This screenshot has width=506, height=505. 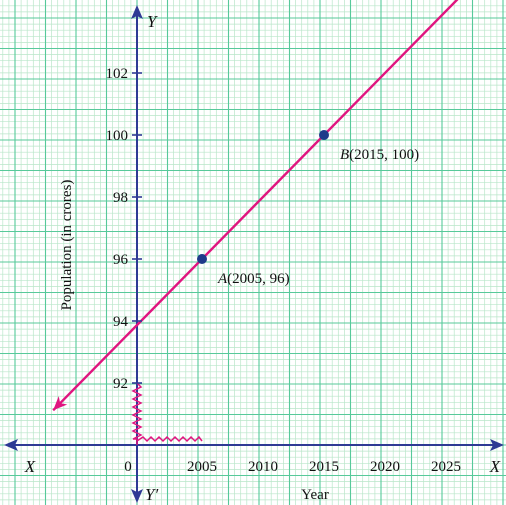 I want to click on y-axis-label: Population (in crores), so click(x=67, y=245).